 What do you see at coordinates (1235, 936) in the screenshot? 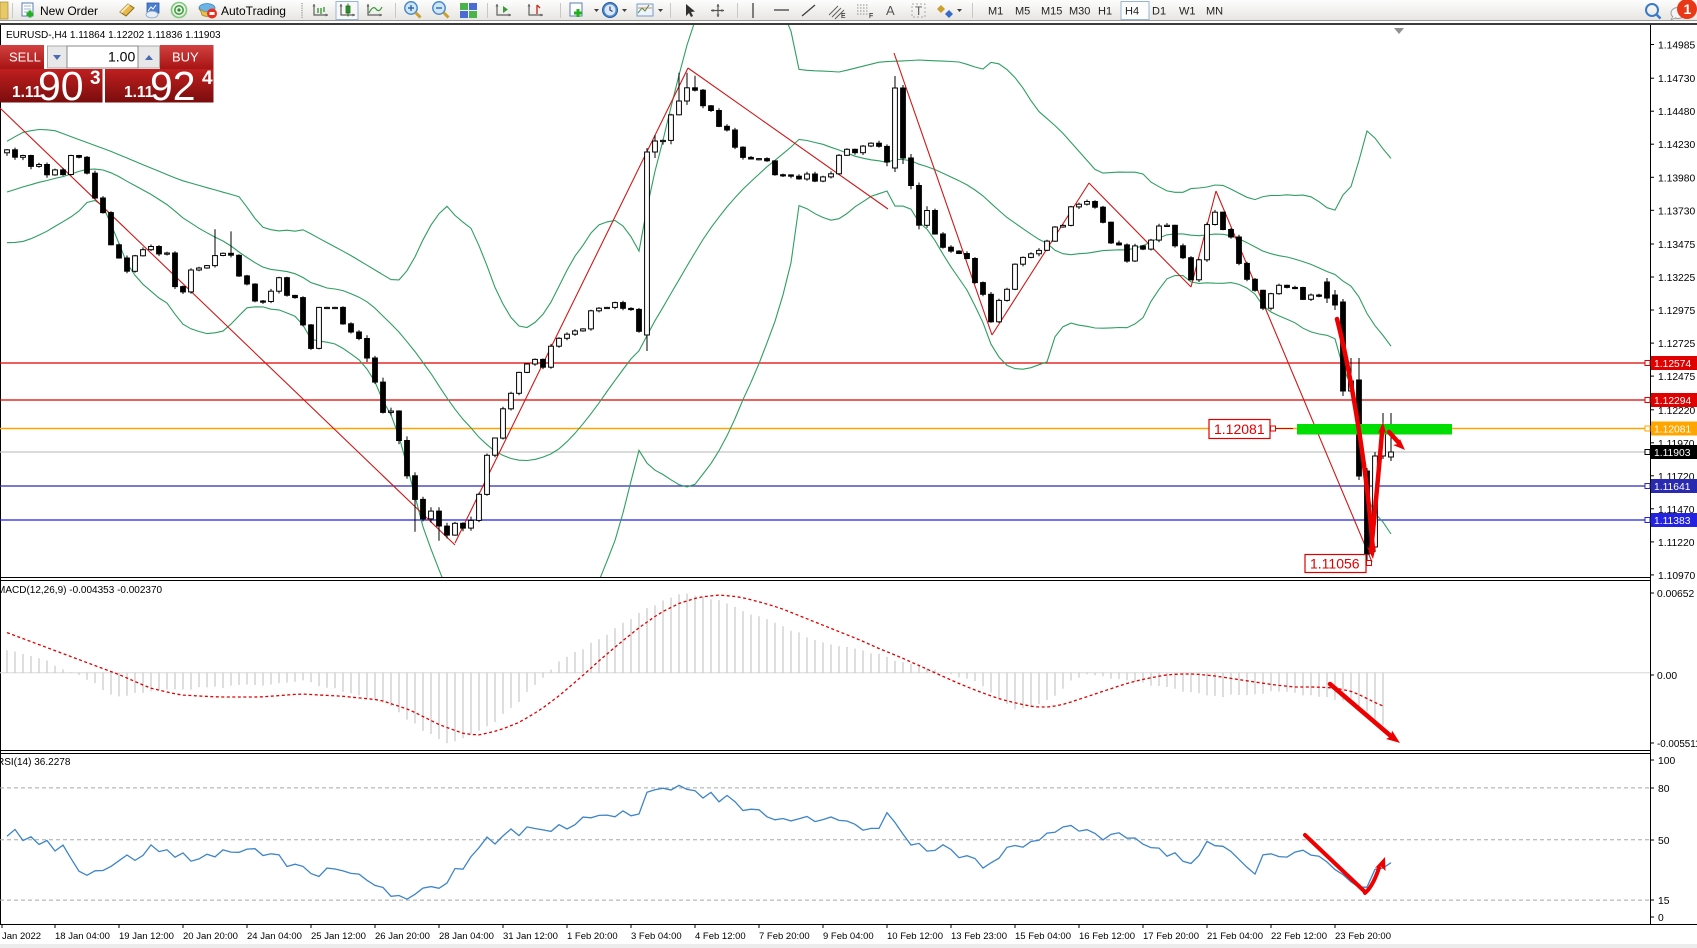
I see `svg-text: 21 Feb 04:00` at bounding box center [1235, 936].